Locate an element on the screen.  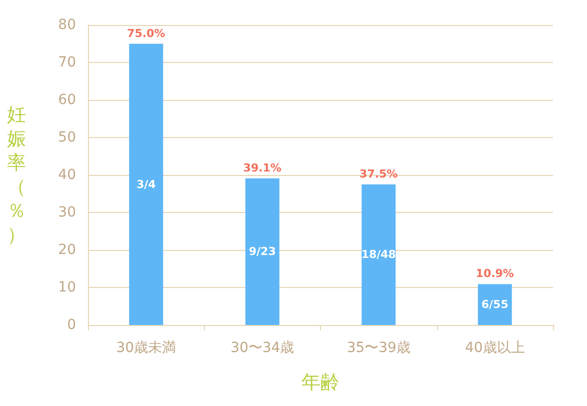
y-tick-label: 0 is located at coordinates (71, 325).